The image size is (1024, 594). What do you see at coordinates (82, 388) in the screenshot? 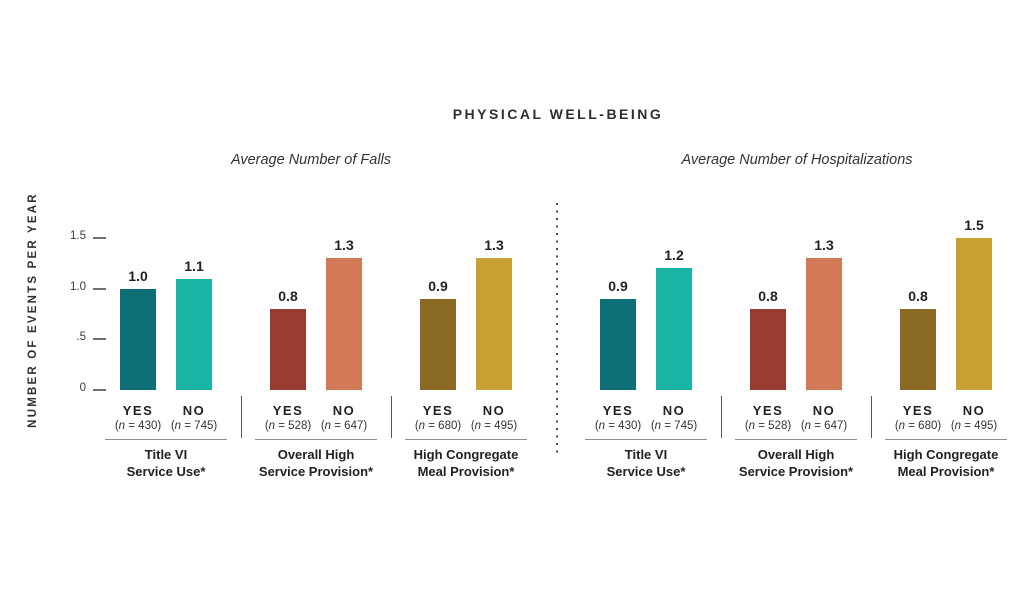
I see `y-tick-label: 0` at bounding box center [82, 388].